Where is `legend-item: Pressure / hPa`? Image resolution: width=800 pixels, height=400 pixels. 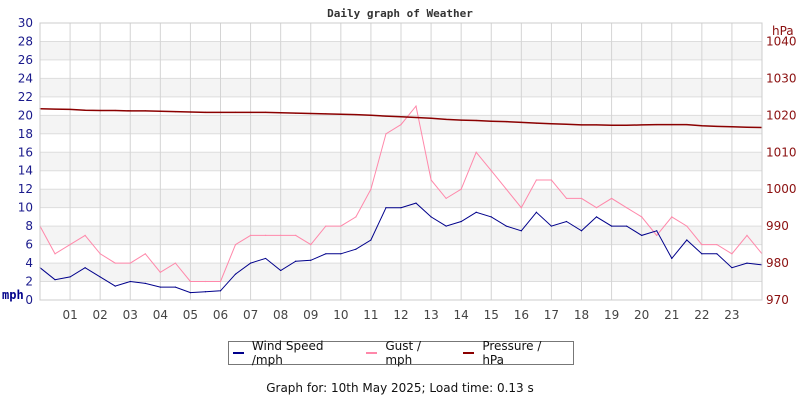 legend-item: Pressure / hPa is located at coordinates (511, 353).